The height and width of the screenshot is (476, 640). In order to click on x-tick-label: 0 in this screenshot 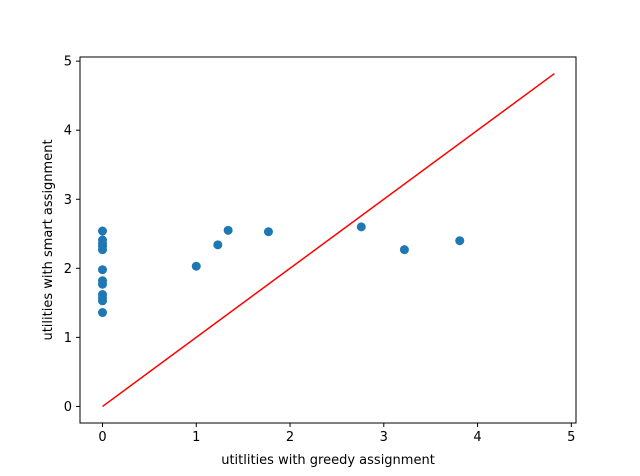, I will do `click(102, 437)`.